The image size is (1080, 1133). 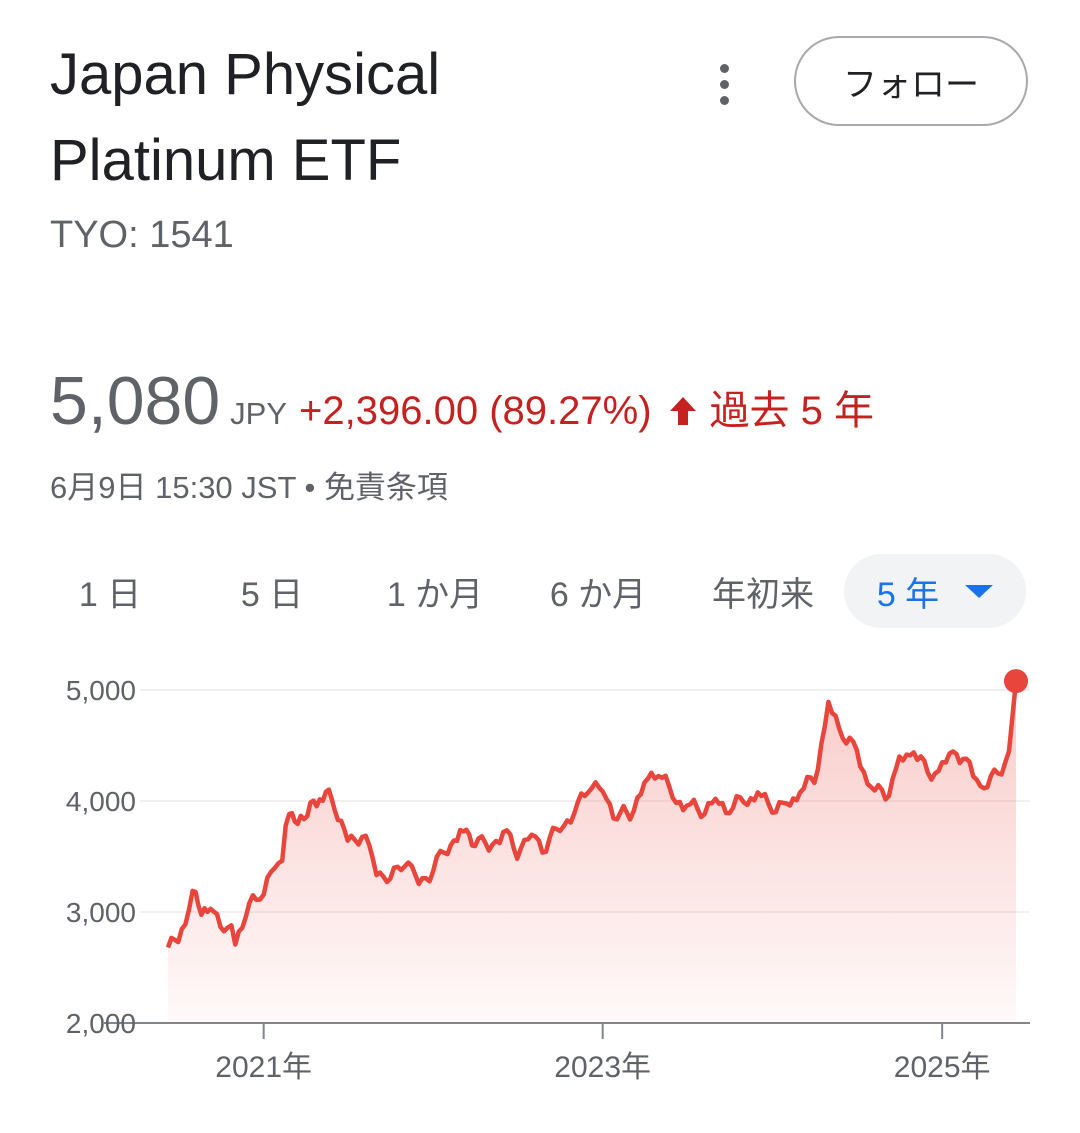 What do you see at coordinates (1016, 681) in the screenshot?
I see `current-price-dot` at bounding box center [1016, 681].